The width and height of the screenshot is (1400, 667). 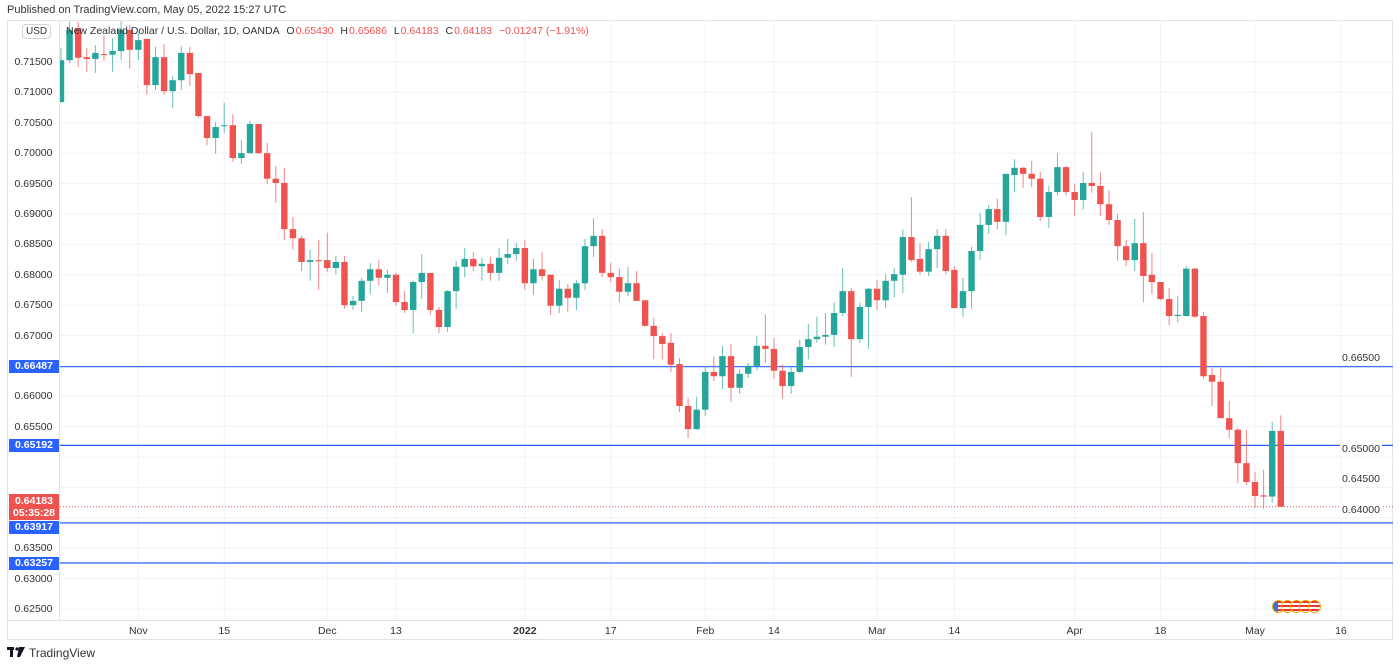 I want to click on us-flag-event-icon, so click(x=1314, y=606).